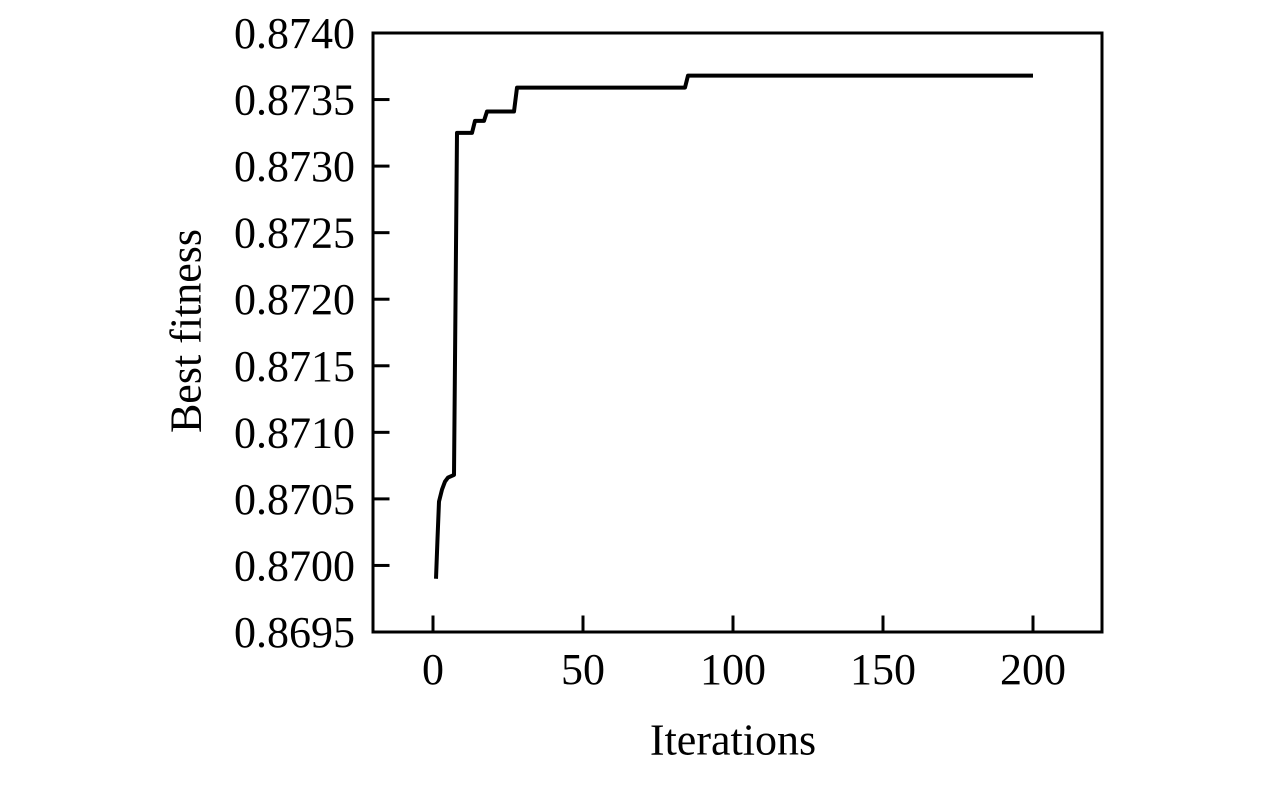  What do you see at coordinates (186, 331) in the screenshot?
I see `y-axis-title: Best fitness` at bounding box center [186, 331].